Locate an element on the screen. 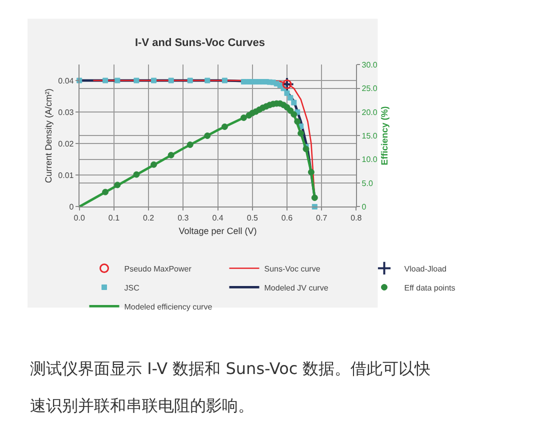 The width and height of the screenshot is (550, 436). text: 速识别并联和串联电阻的影响。 is located at coordinates (142, 405).